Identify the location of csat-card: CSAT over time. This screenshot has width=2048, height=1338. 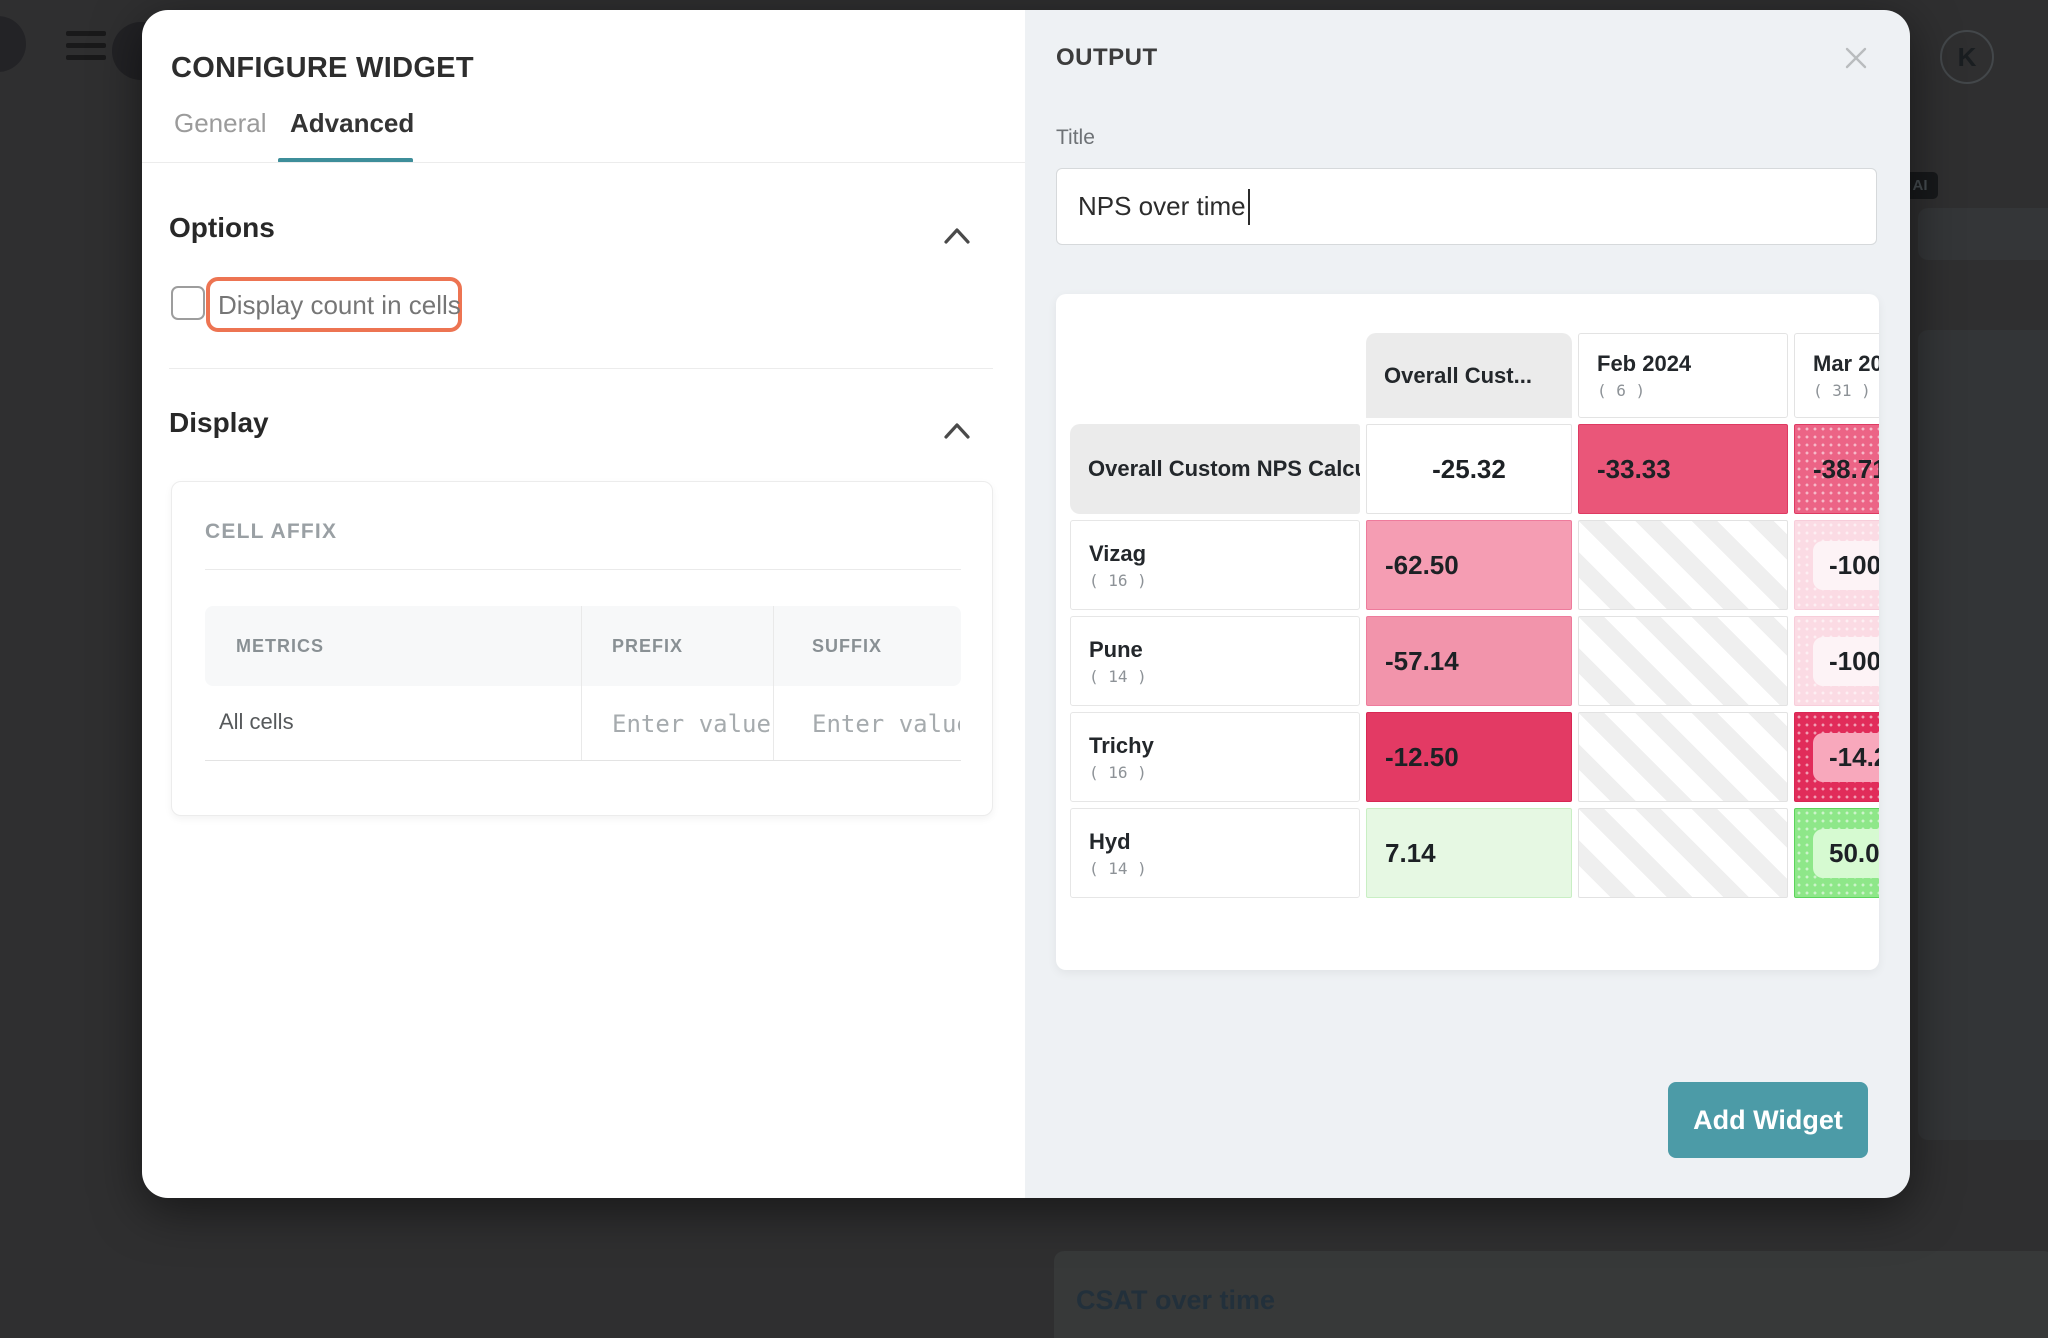
(1551, 1294).